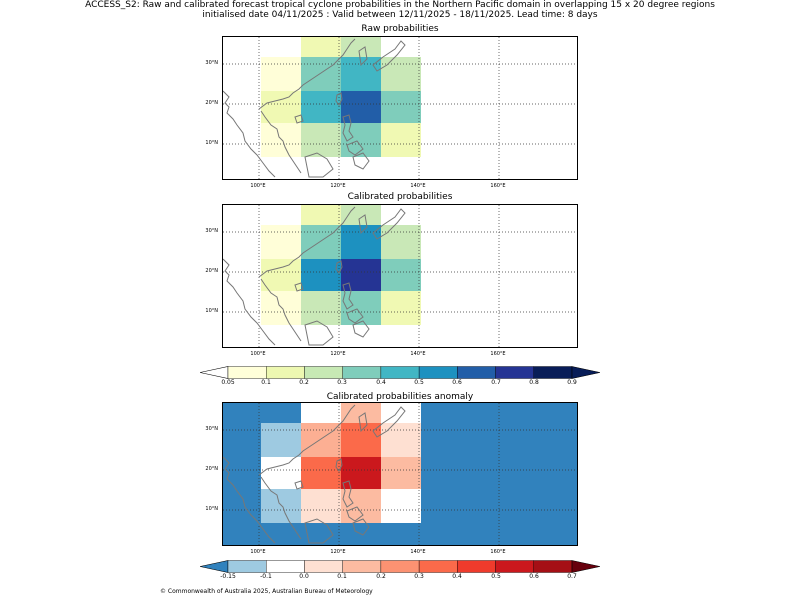  Describe the element at coordinates (266, 576) in the screenshot. I see `colorbar-tick: -0.1` at that location.